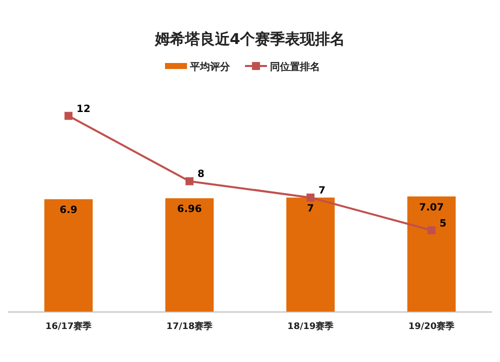 Image resolution: width=500 pixels, height=362 pixels. What do you see at coordinates (250, 39) in the screenshot?
I see `chart-title: 姆希塔良近4个赛季表现排名` at bounding box center [250, 39].